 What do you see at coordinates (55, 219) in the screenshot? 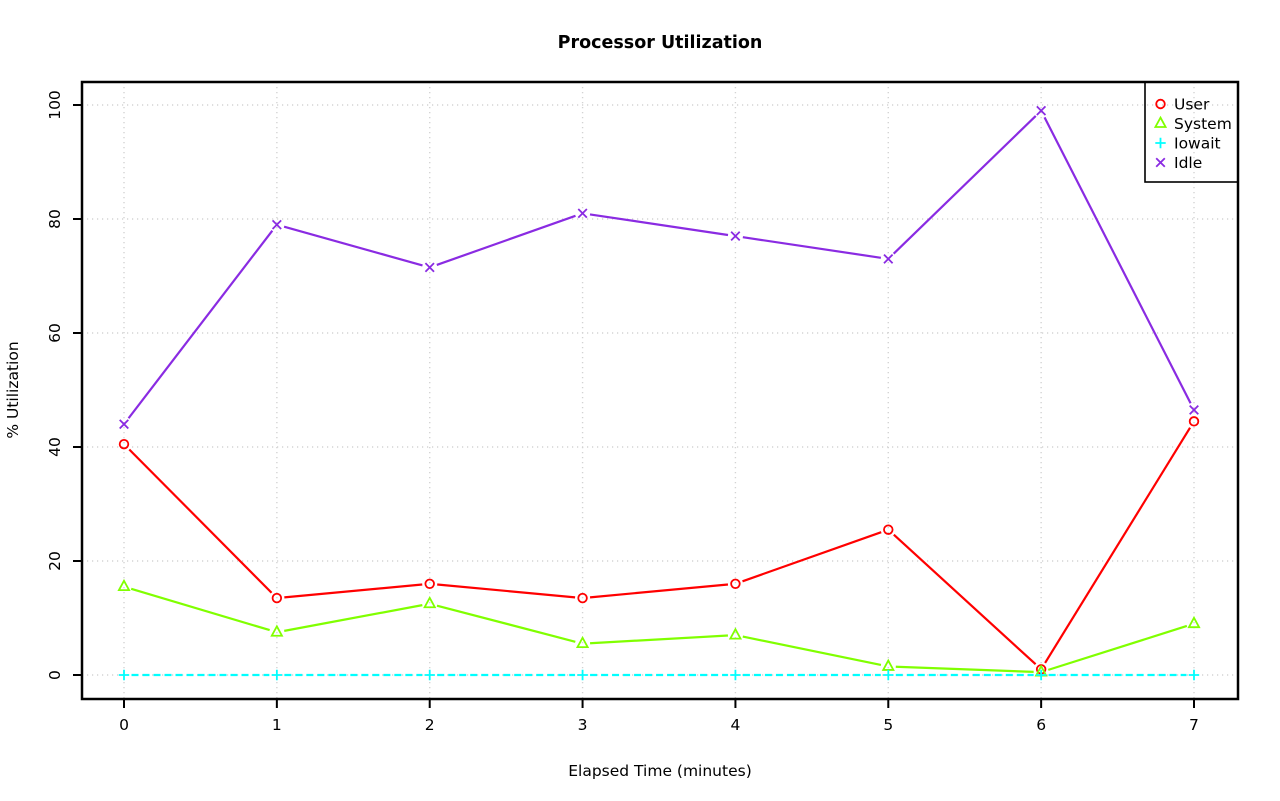
I see `y-tick-label: 80` at bounding box center [55, 219].